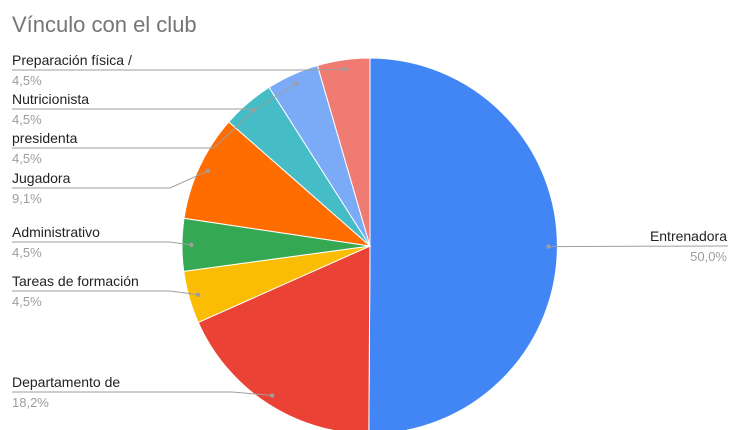 This screenshot has height=430, width=731. What do you see at coordinates (27, 252) in the screenshot?
I see `slice-value-3: 4,5%` at bounding box center [27, 252].